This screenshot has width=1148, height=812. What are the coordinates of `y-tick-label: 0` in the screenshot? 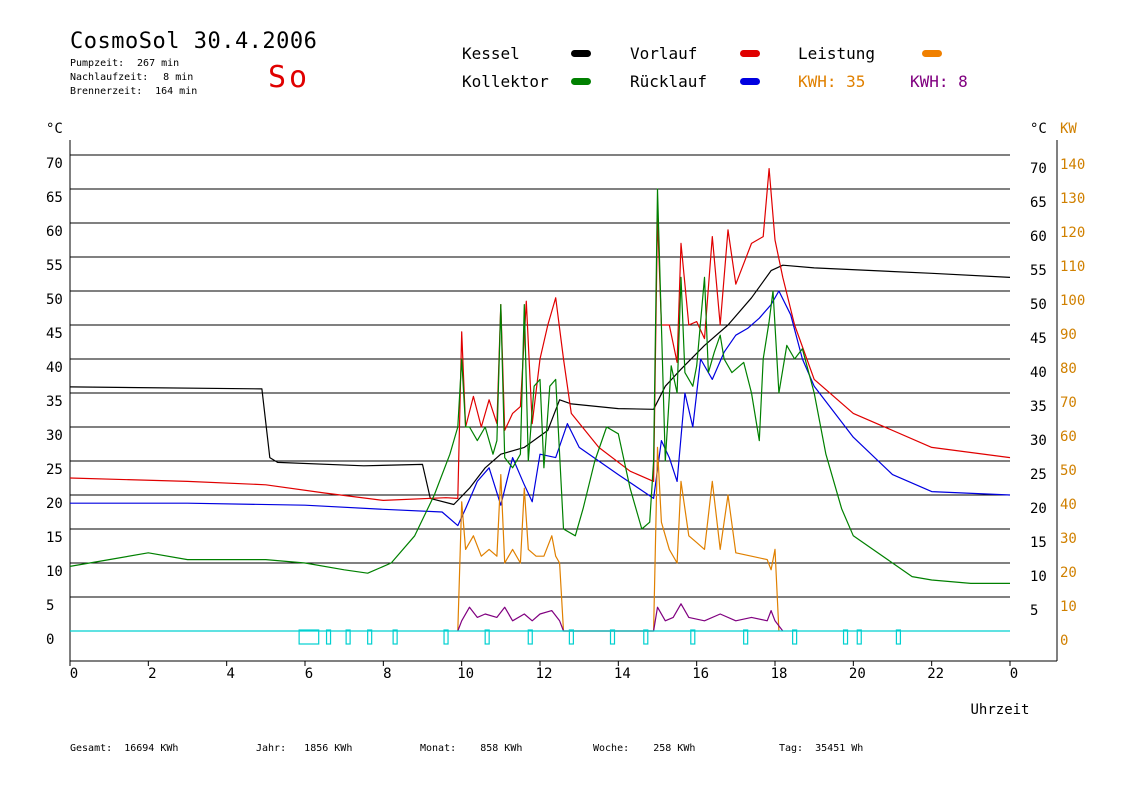 It's located at (50, 640).